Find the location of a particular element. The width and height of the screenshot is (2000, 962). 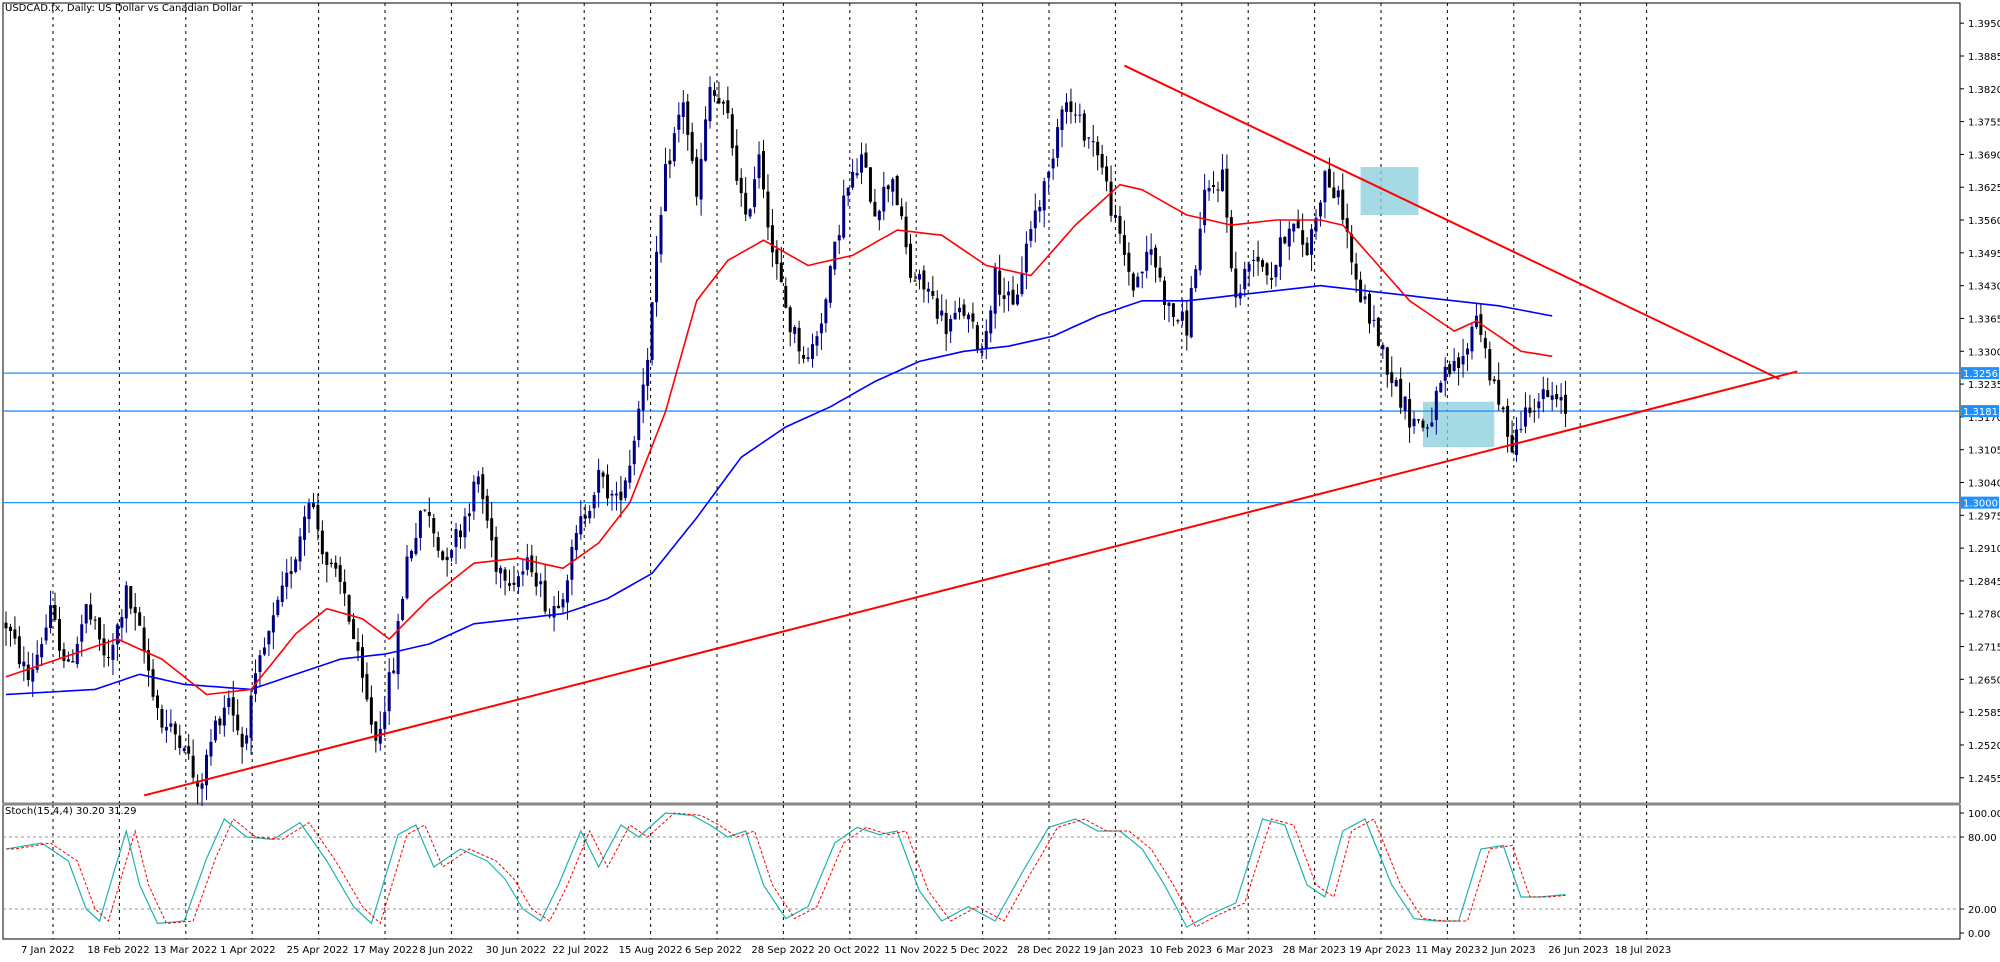

y-tick-label: 1.28450 is located at coordinates (1984, 582).